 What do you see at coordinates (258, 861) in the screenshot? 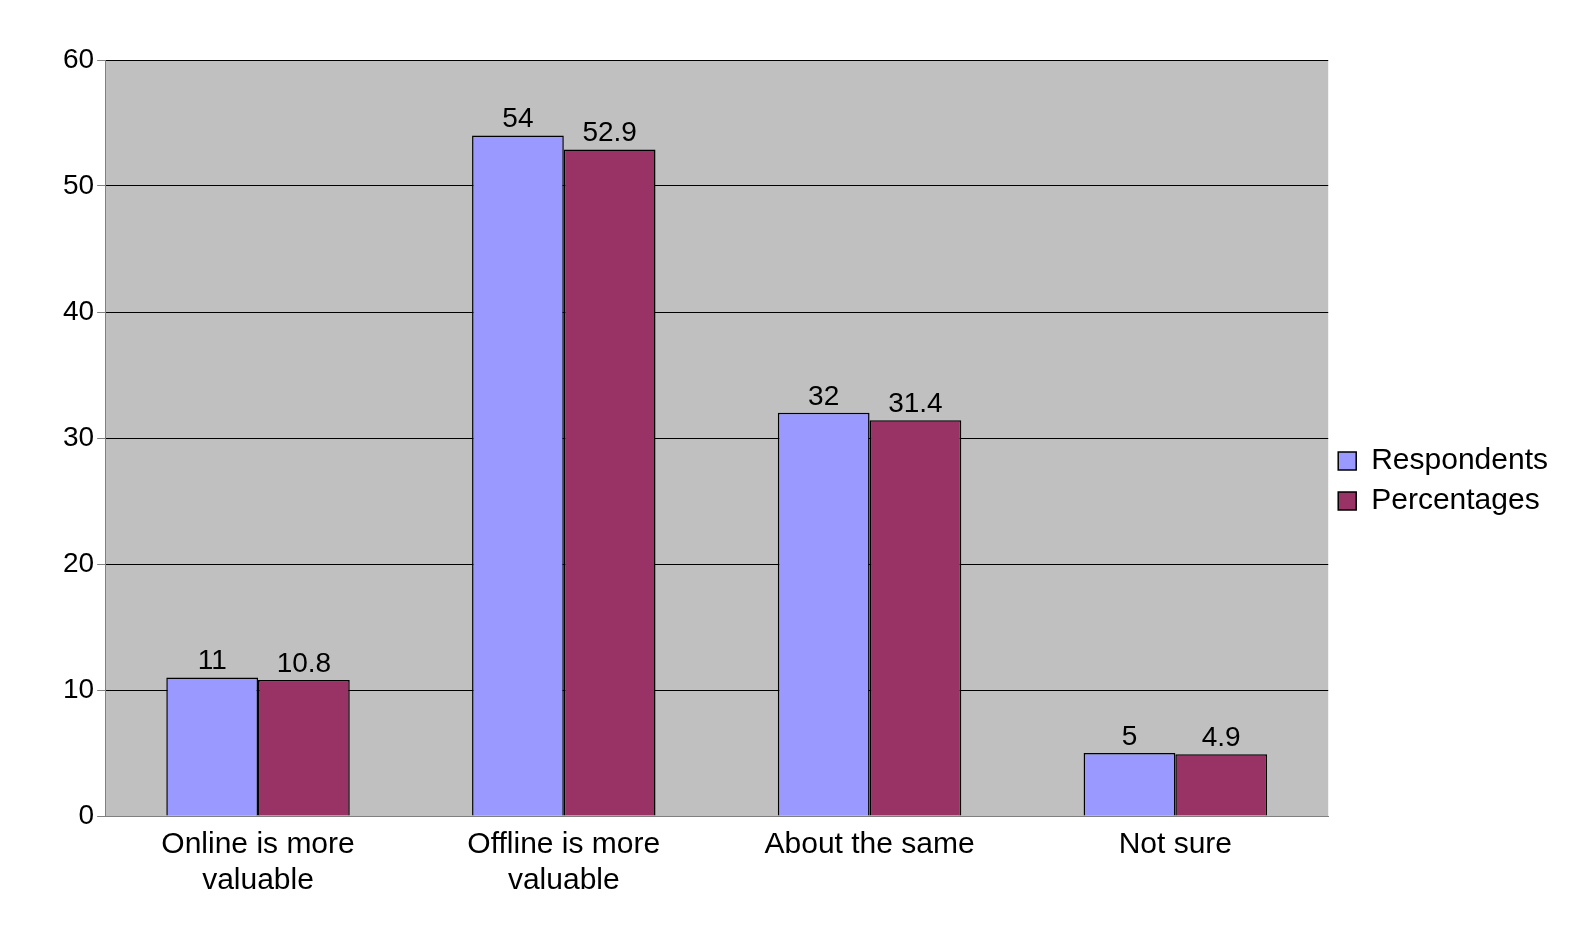
I see `x-tick-label: Online is more valuable` at bounding box center [258, 861].